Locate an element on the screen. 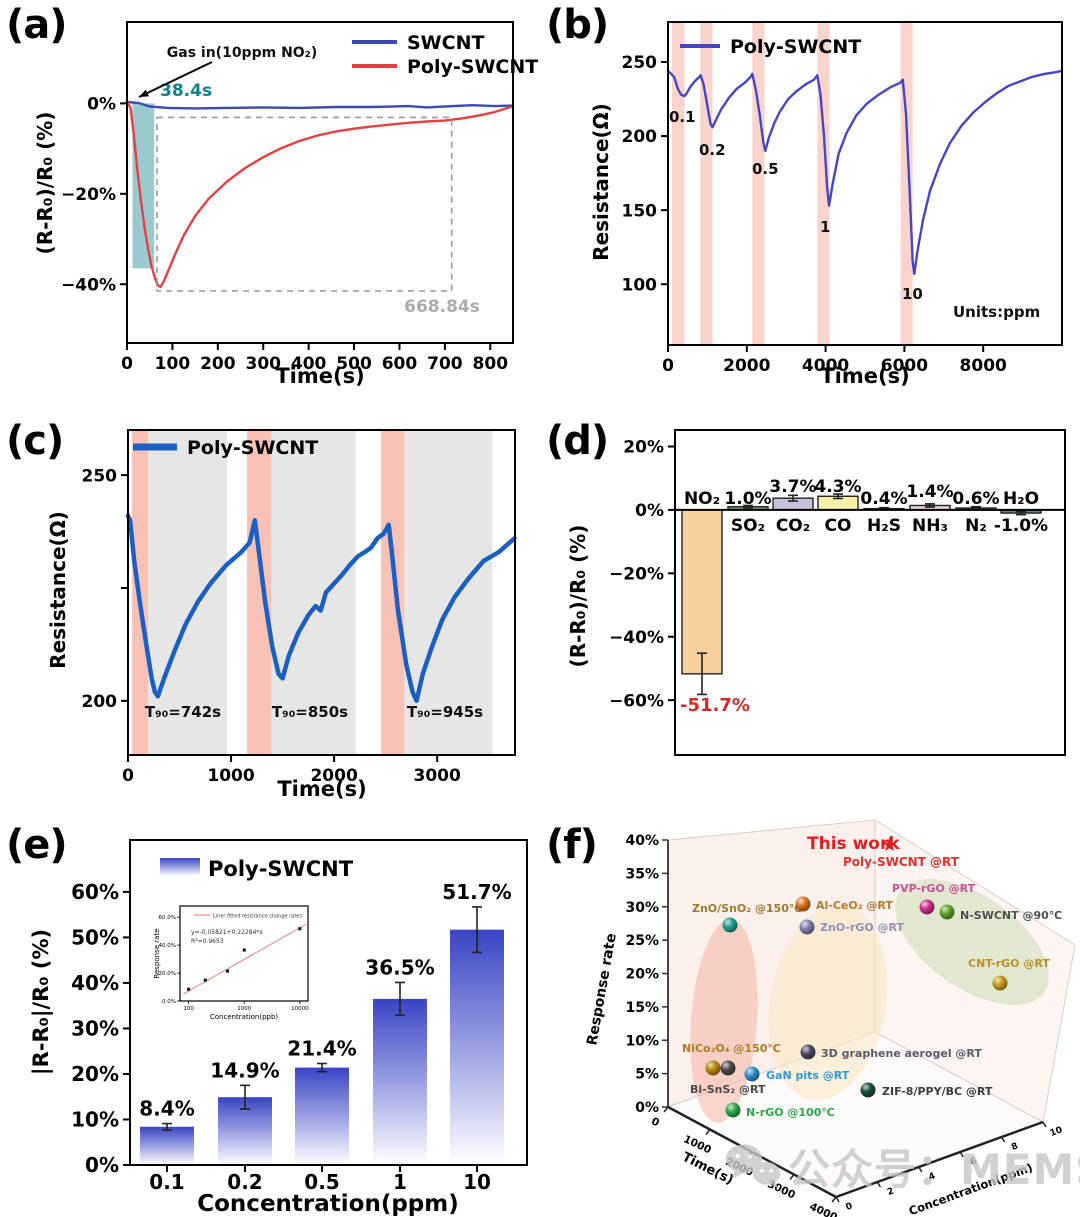 The width and height of the screenshot is (1080, 1217). wechat-bubbles is located at coordinates (753, 1166).